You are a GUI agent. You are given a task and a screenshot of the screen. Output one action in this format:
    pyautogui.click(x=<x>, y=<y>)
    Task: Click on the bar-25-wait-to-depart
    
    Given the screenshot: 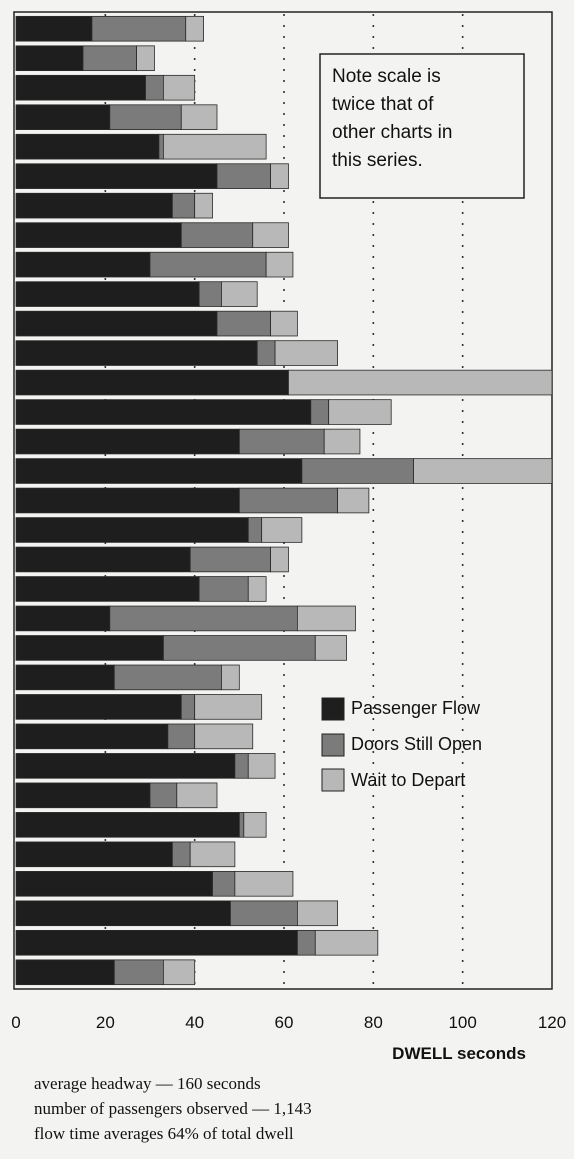 What is the action you would take?
    pyautogui.click(x=224, y=736)
    